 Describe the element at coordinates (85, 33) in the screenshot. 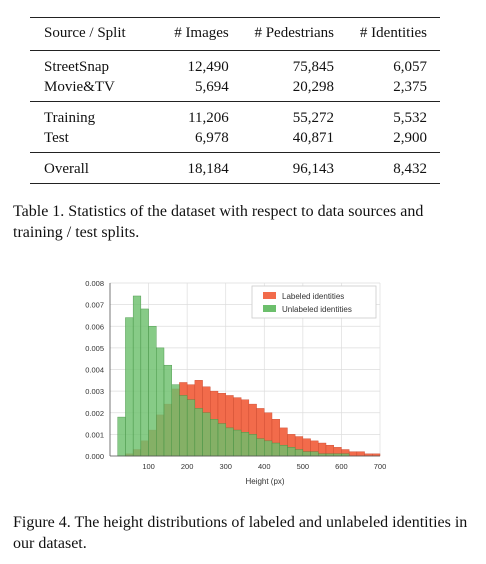

I see `table-header-cell: Source / Split` at that location.